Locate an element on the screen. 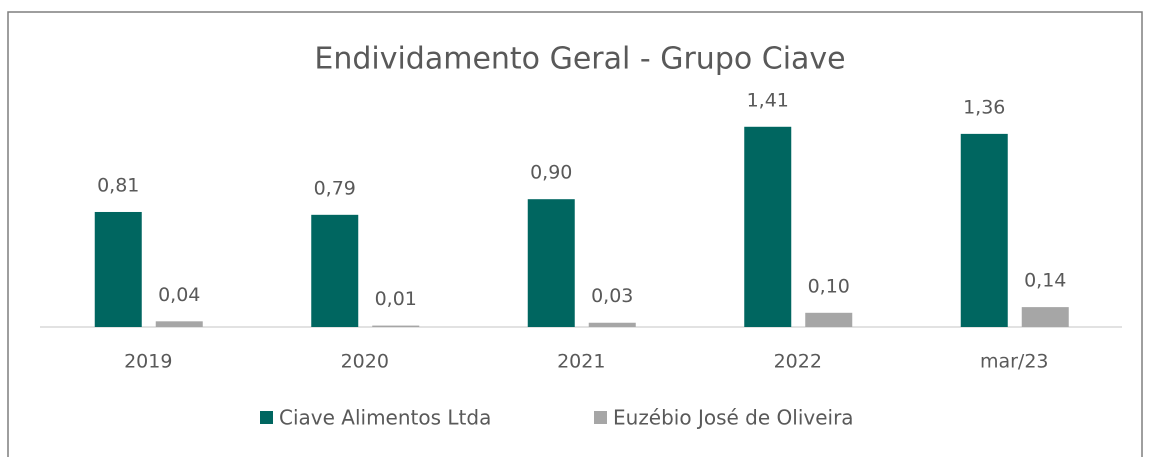 The image size is (1150, 461). data-label: 0,81 is located at coordinates (118, 185).